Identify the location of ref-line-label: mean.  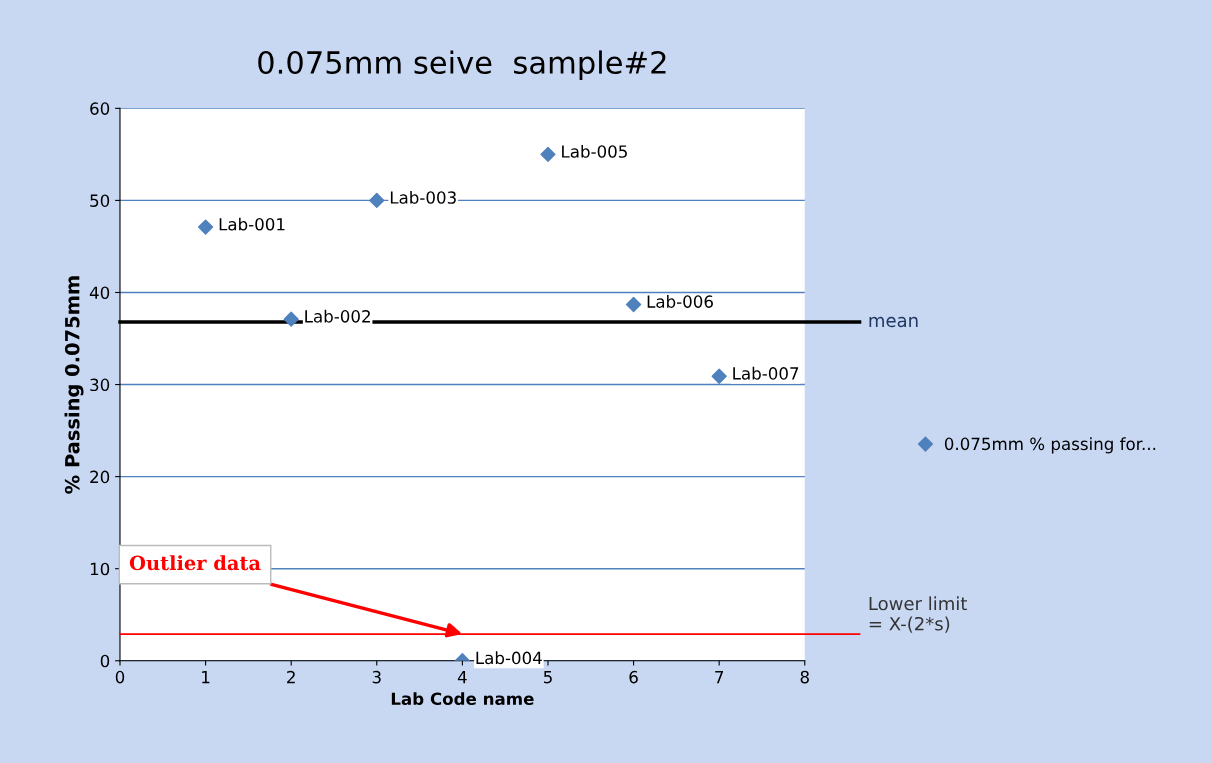
(893, 322).